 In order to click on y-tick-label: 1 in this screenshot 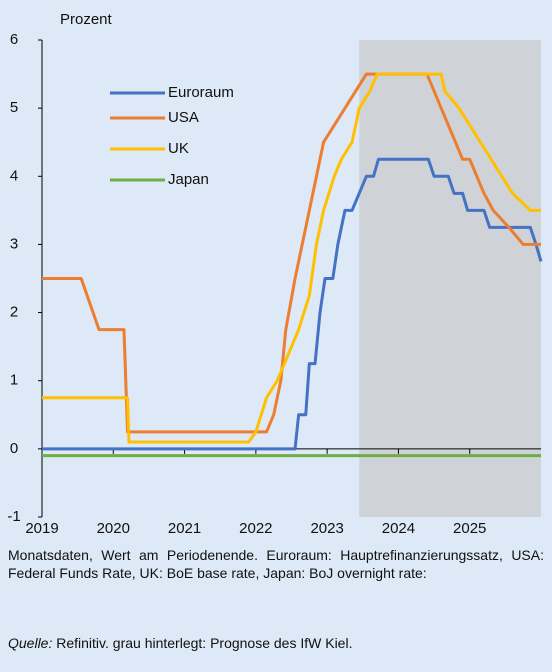, I will do `click(14, 380)`.